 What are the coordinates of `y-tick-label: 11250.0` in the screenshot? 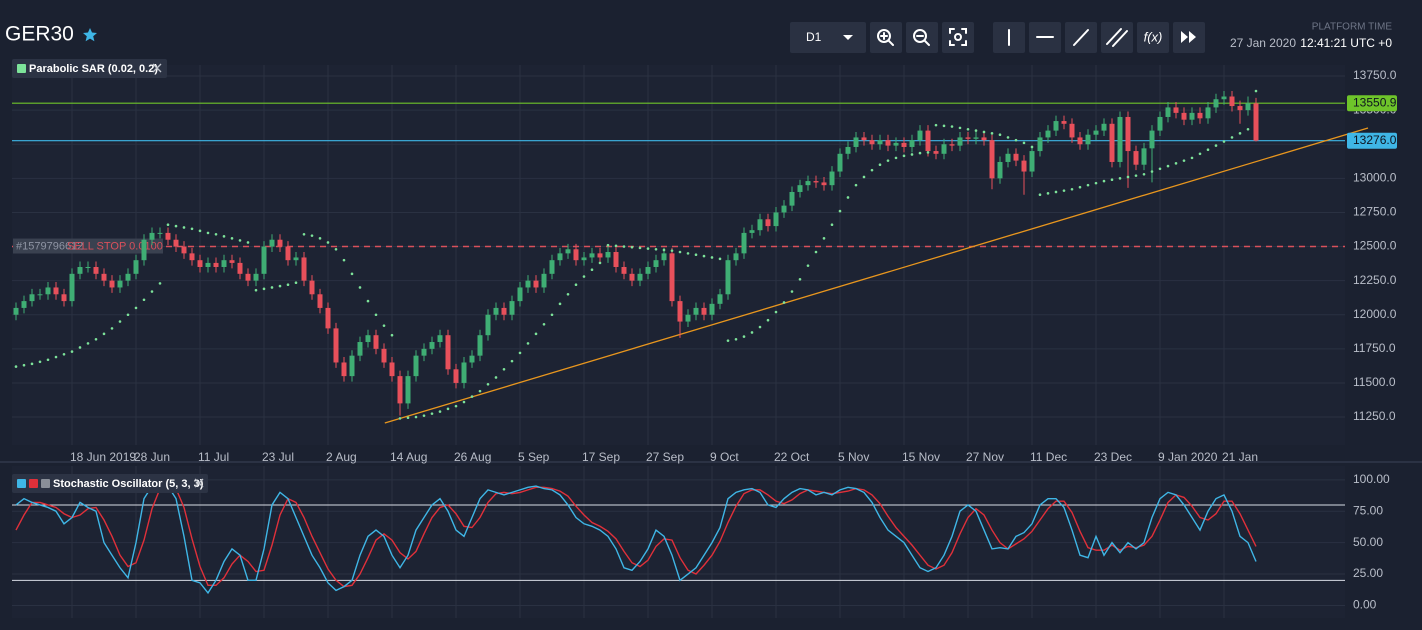 It's located at (1374, 416).